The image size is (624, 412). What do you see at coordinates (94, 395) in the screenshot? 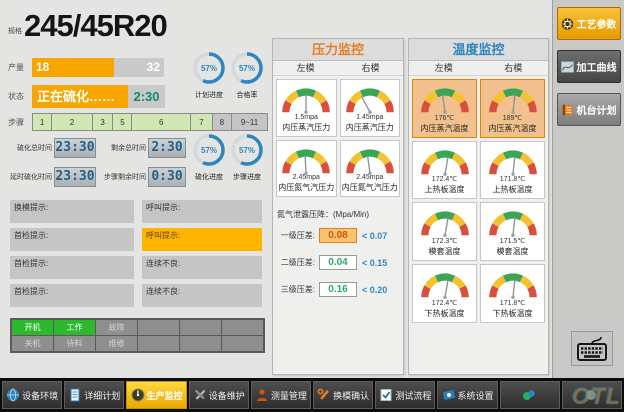
I see `taskbar-item-detail-plan: 详细计划` at bounding box center [94, 395].